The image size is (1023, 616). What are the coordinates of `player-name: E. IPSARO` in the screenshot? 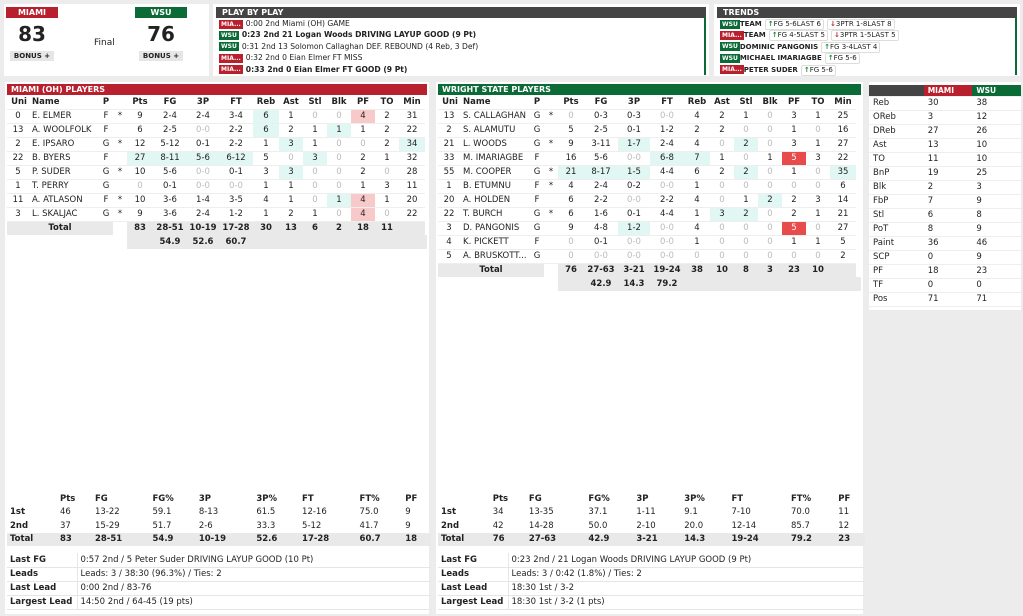 It's located at (64, 144).